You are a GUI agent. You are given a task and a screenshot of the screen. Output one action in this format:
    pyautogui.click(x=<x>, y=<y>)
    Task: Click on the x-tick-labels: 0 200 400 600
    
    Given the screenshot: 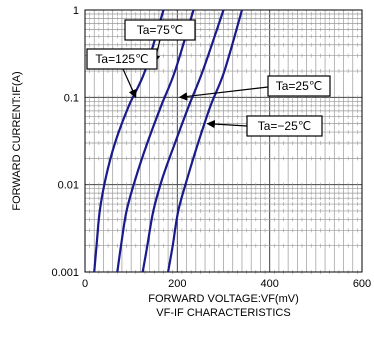 What is the action you would take?
    pyautogui.click(x=226, y=284)
    